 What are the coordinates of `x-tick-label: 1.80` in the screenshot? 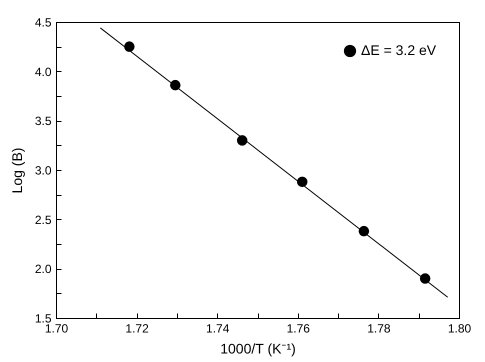 It's located at (460, 329).